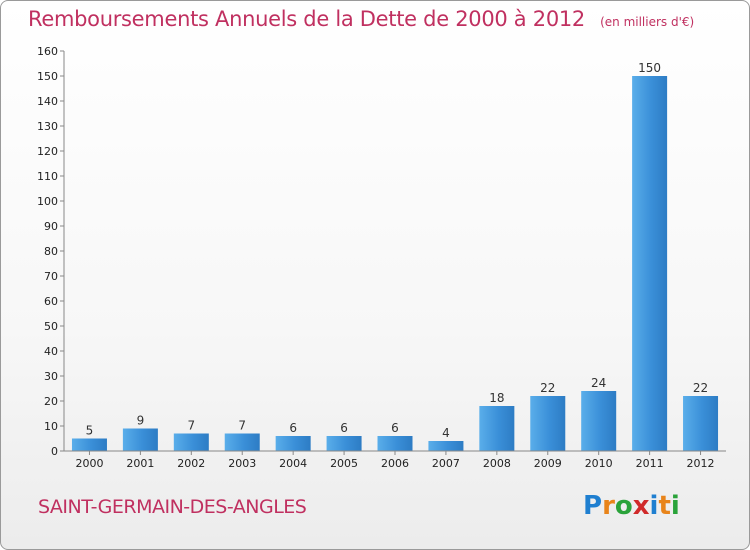  I want to click on x-tick-label-2001: 2001, so click(140, 463).